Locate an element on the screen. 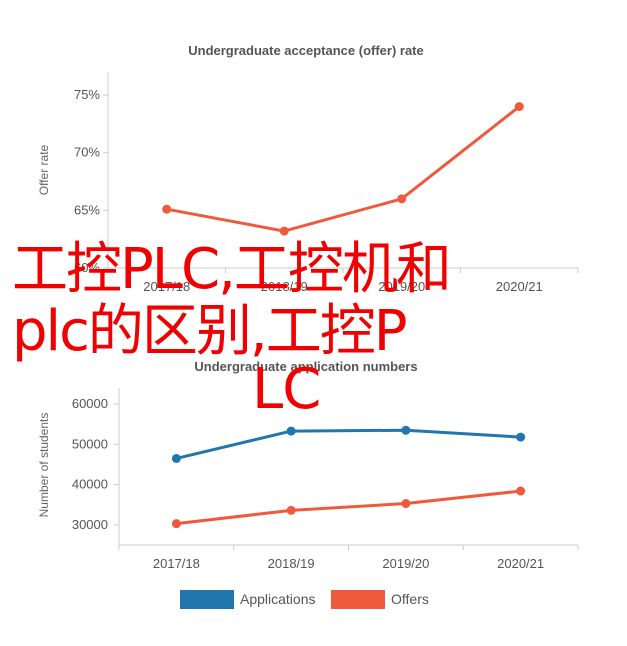  y-tick-label: 50000 is located at coordinates (90, 443).